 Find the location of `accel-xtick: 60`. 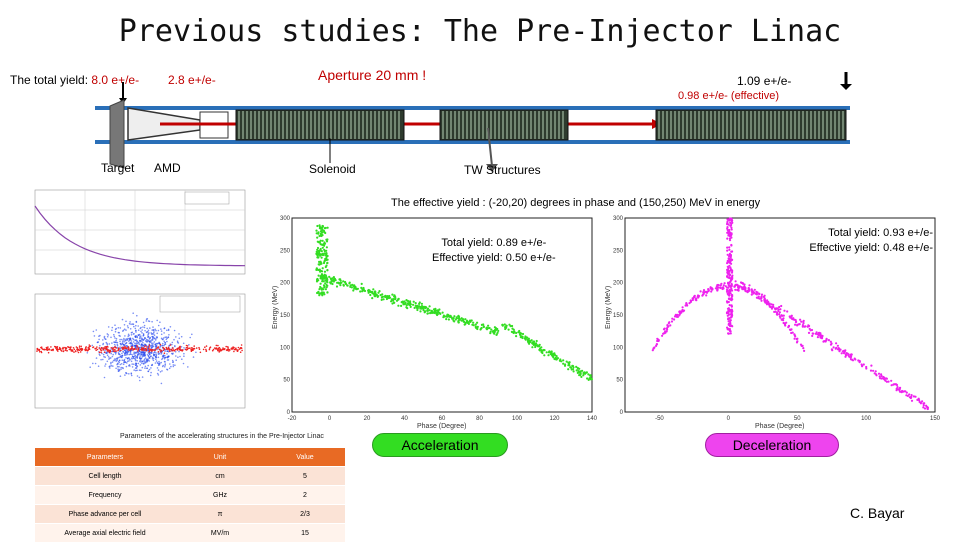

accel-xtick: 60 is located at coordinates (442, 419).